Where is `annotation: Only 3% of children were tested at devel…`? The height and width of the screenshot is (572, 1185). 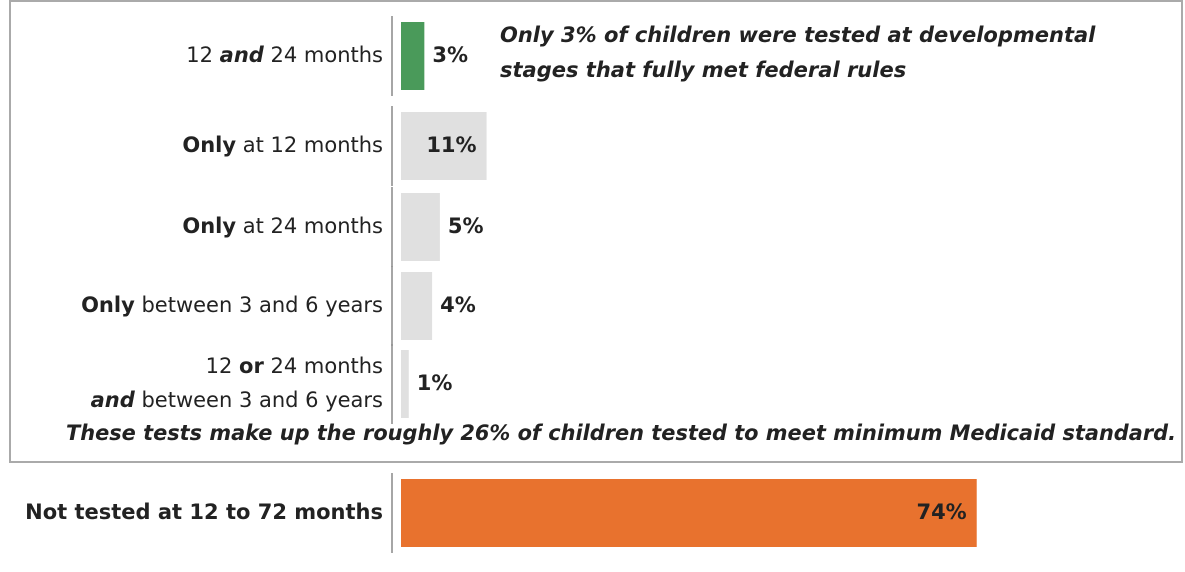
annotation: Only 3% of children were tested at devel… is located at coordinates (798, 35).